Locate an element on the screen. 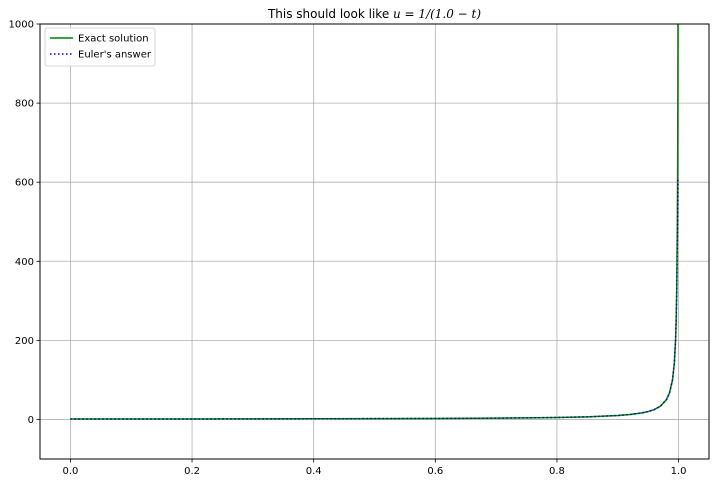 Image resolution: width=716 pixels, height=483 pixels. y-tick-label: 0 is located at coordinates (31, 420).